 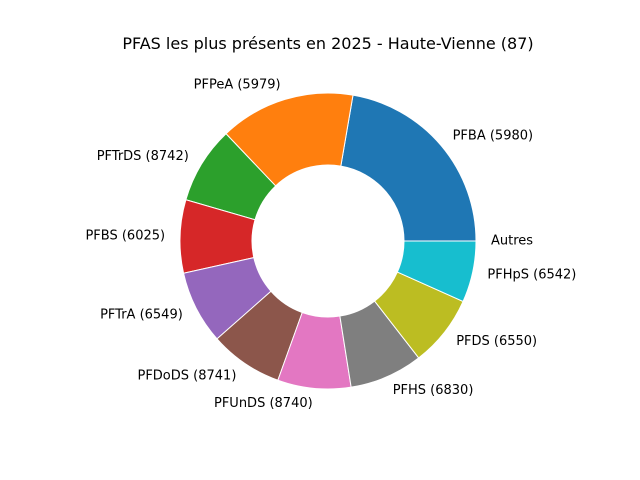 I want to click on label-pftrds-8742: PFTrDS (8742), so click(x=143, y=156).